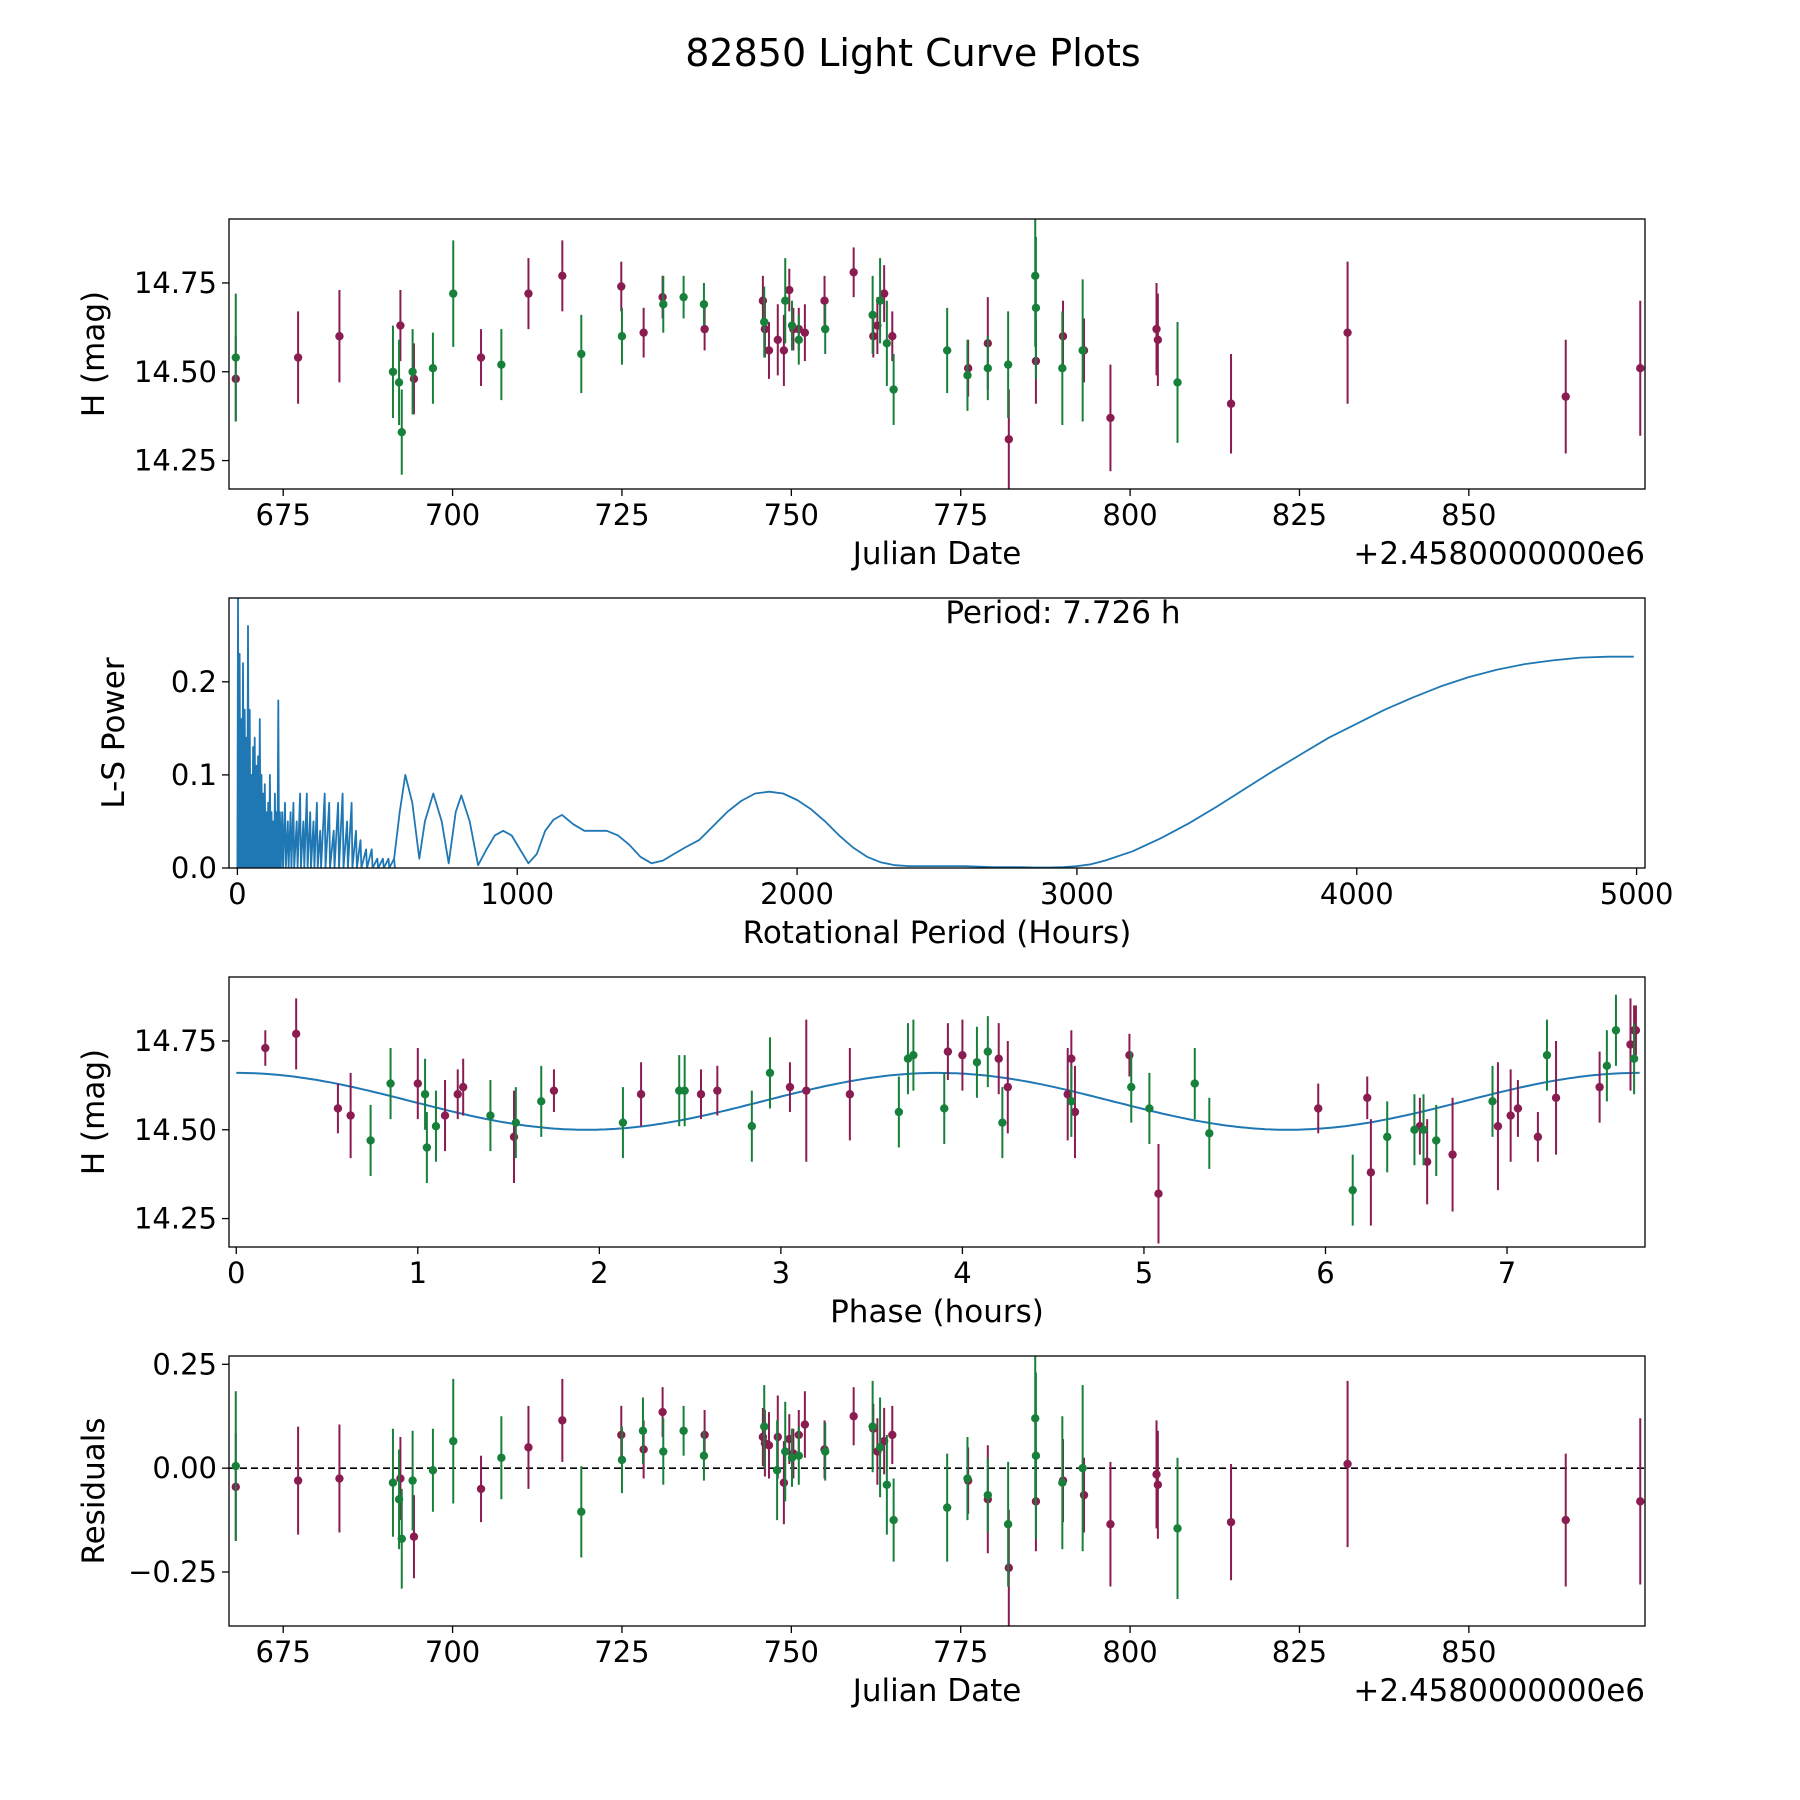  I want to click on y-axis-label: H (mag), so click(94, 1112).